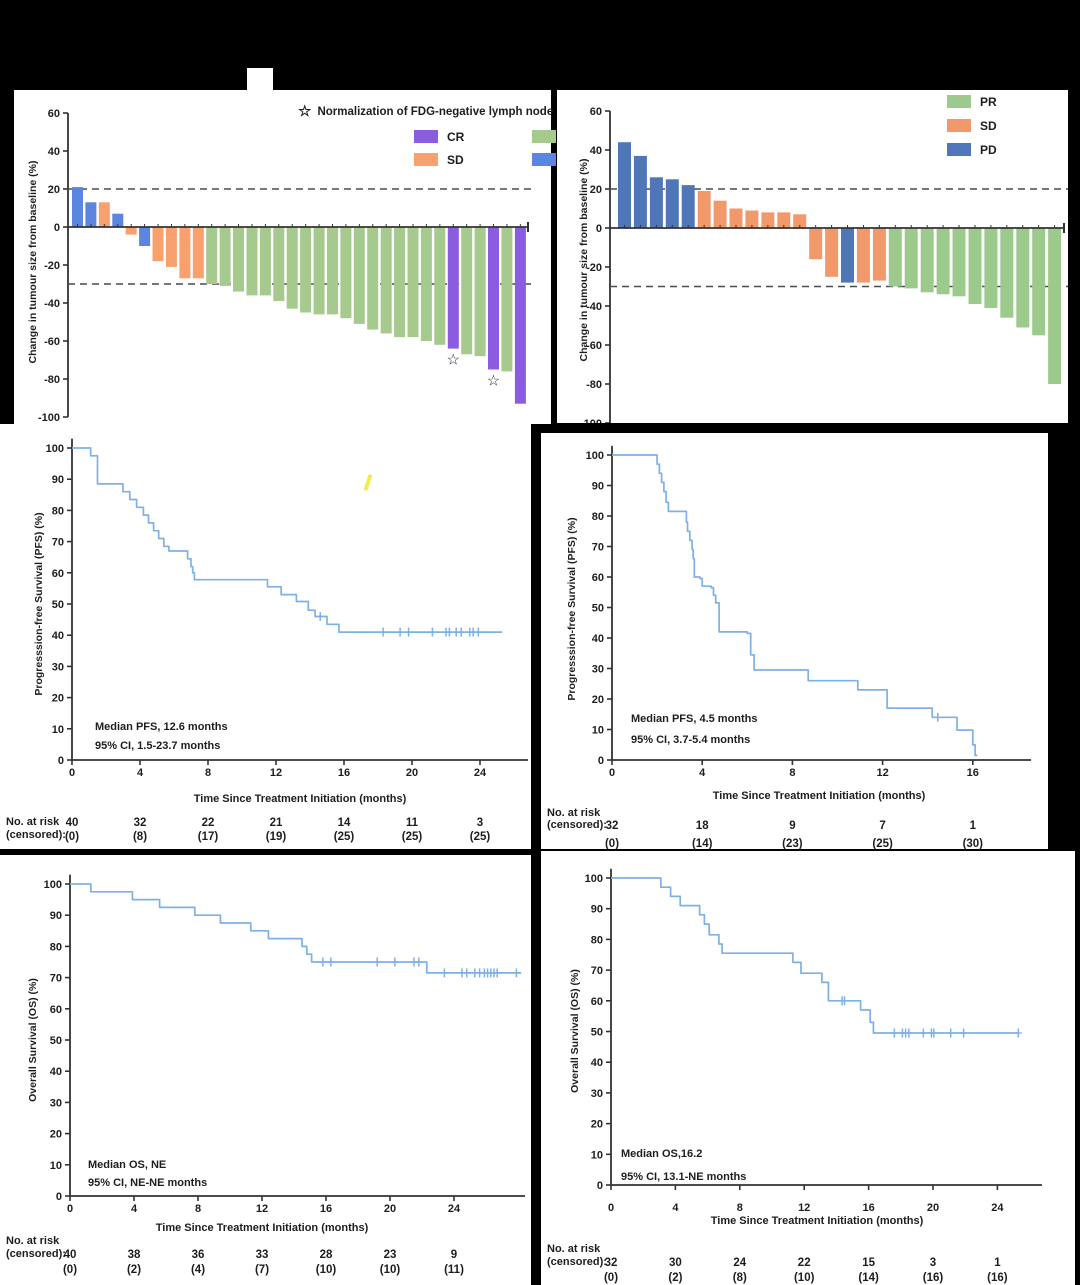 The width and height of the screenshot is (1080, 1285). Describe the element at coordinates (276, 823) in the screenshot. I see `risk-count: 21` at that location.